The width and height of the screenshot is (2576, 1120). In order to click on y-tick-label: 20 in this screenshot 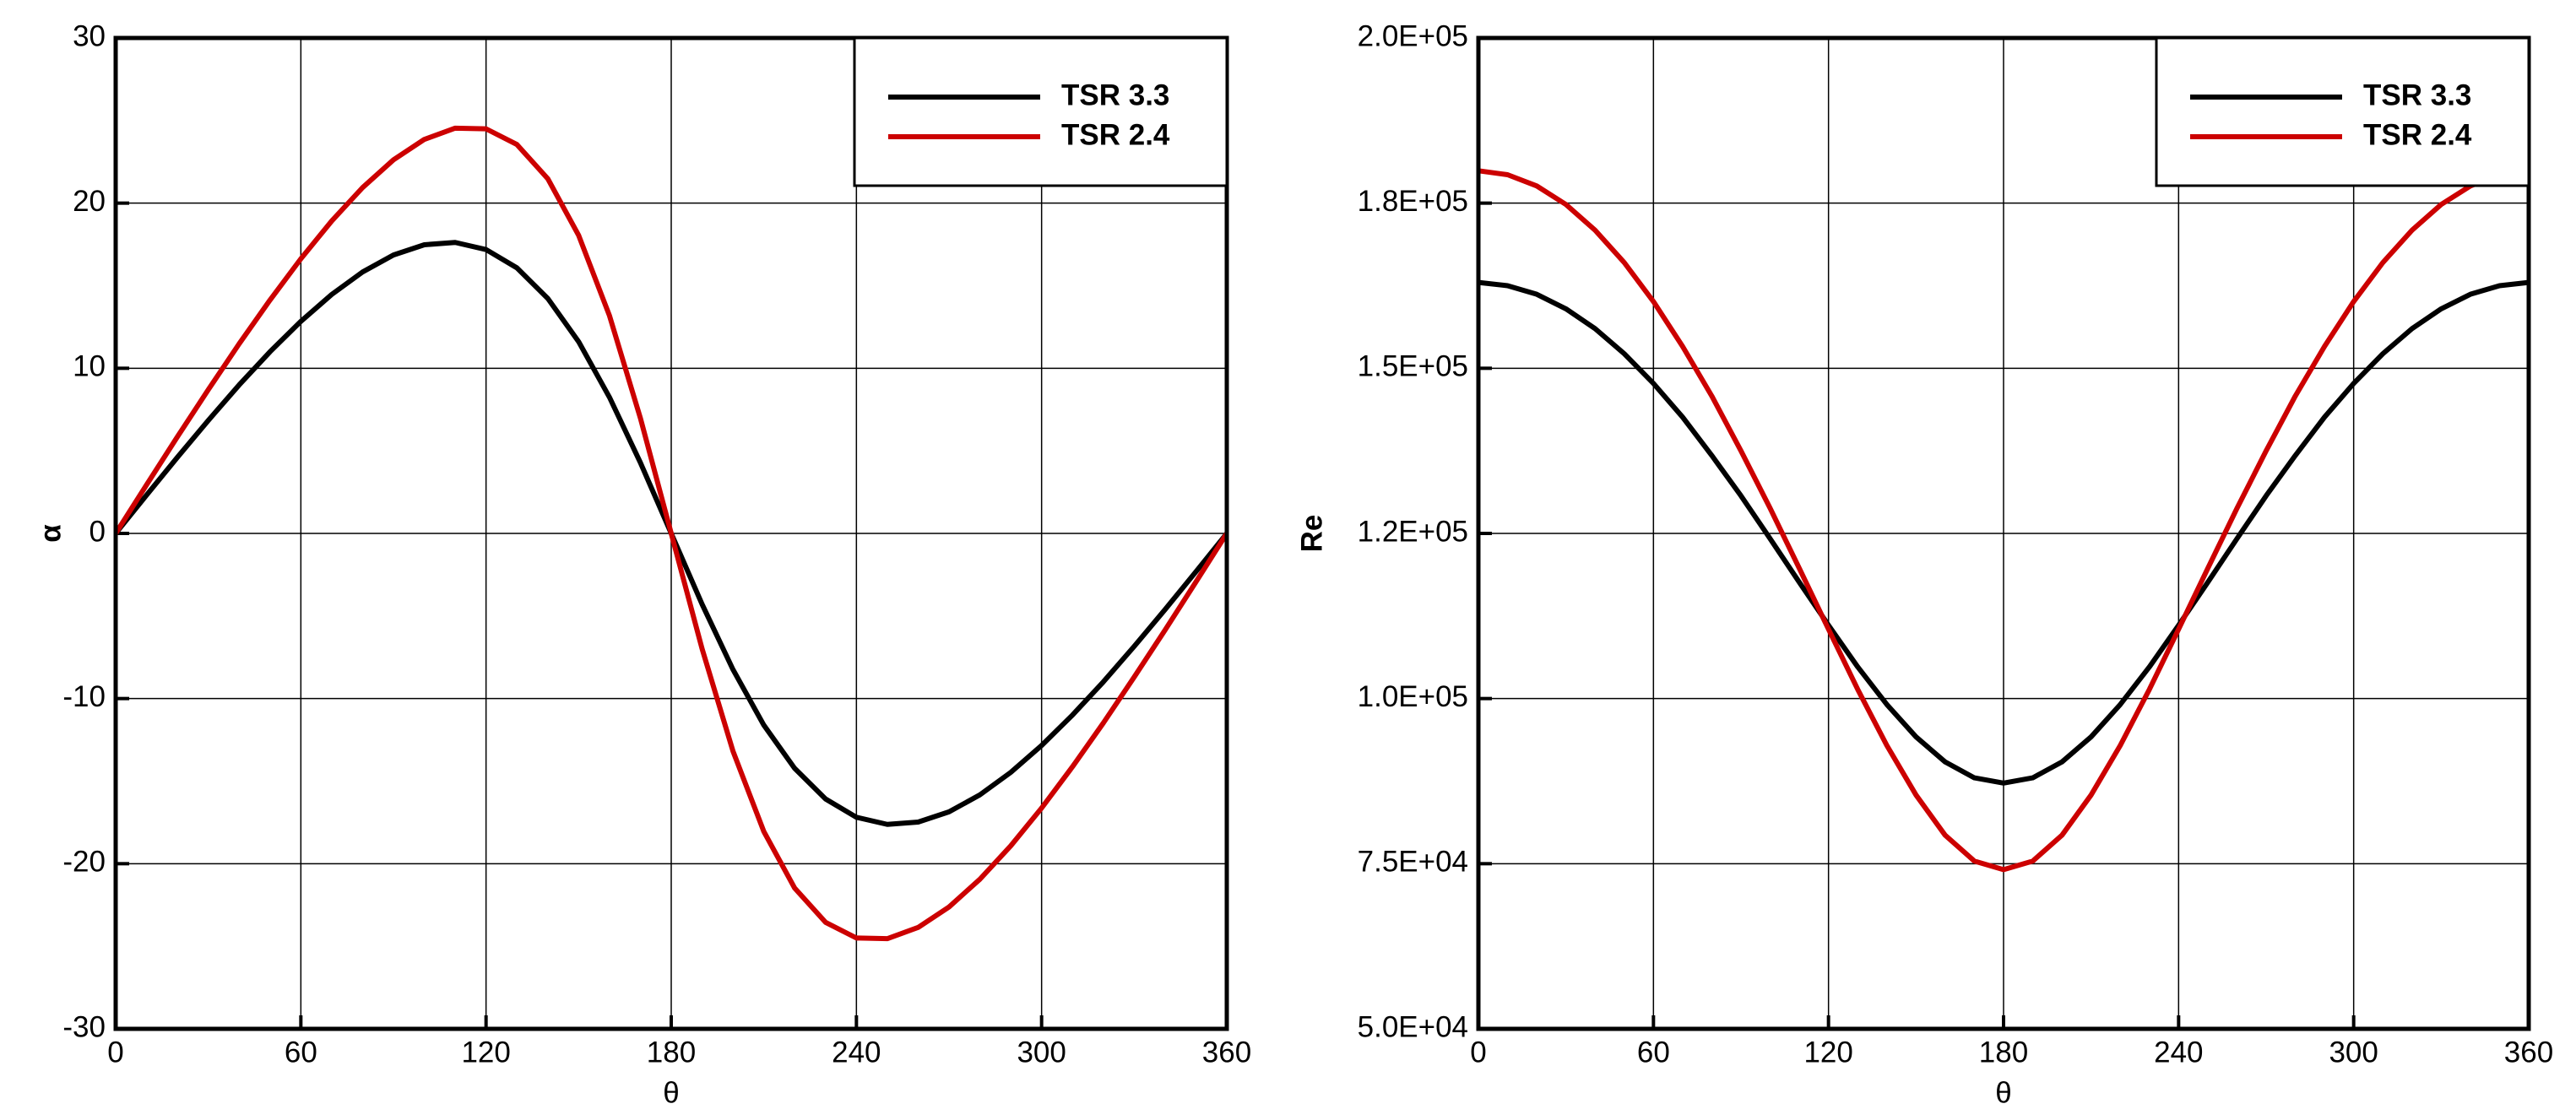, I will do `click(89, 201)`.